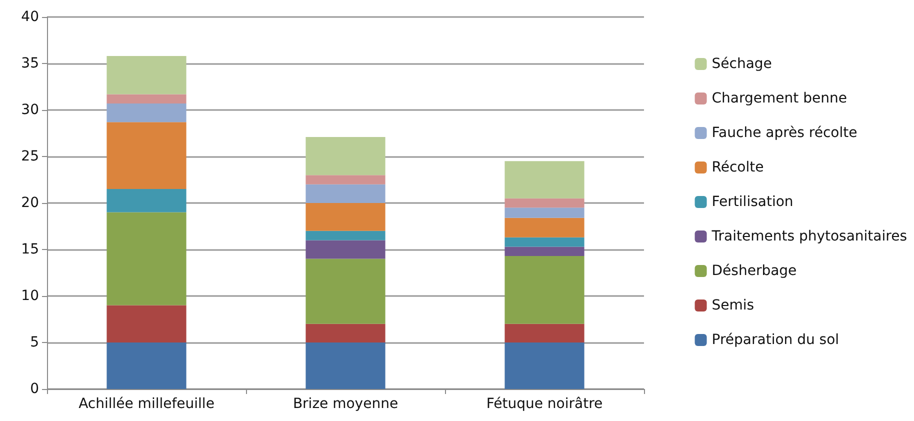 This screenshot has width=914, height=421. What do you see at coordinates (30, 203) in the screenshot?
I see `y-tick-label: 20` at bounding box center [30, 203].